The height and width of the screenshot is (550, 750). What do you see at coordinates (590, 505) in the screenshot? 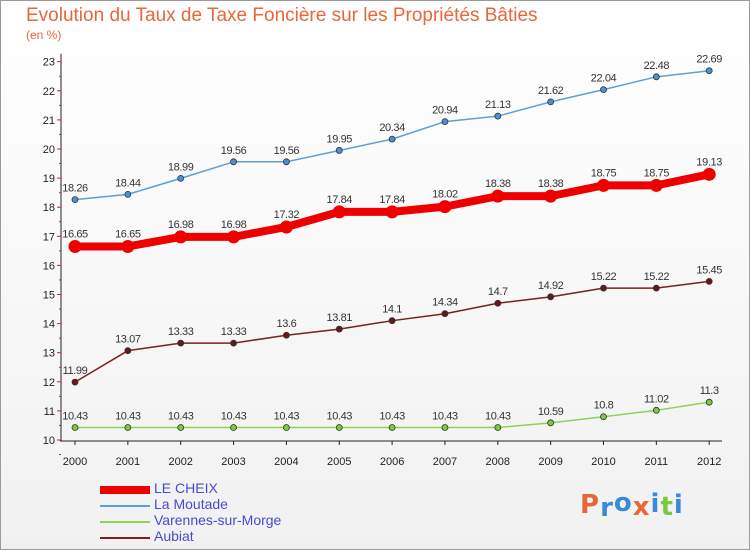
I see `logo-letter: P` at bounding box center [590, 505].